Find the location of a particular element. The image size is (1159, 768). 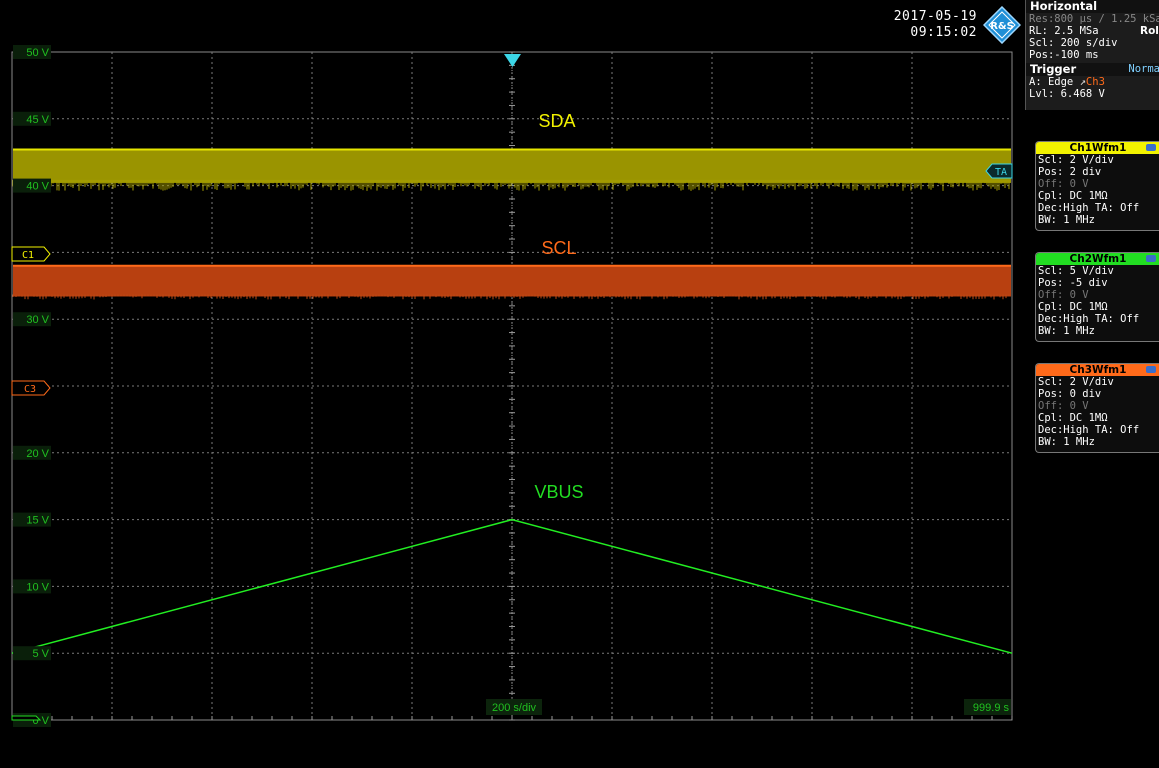

logo-text: R&S is located at coordinates (1002, 26).